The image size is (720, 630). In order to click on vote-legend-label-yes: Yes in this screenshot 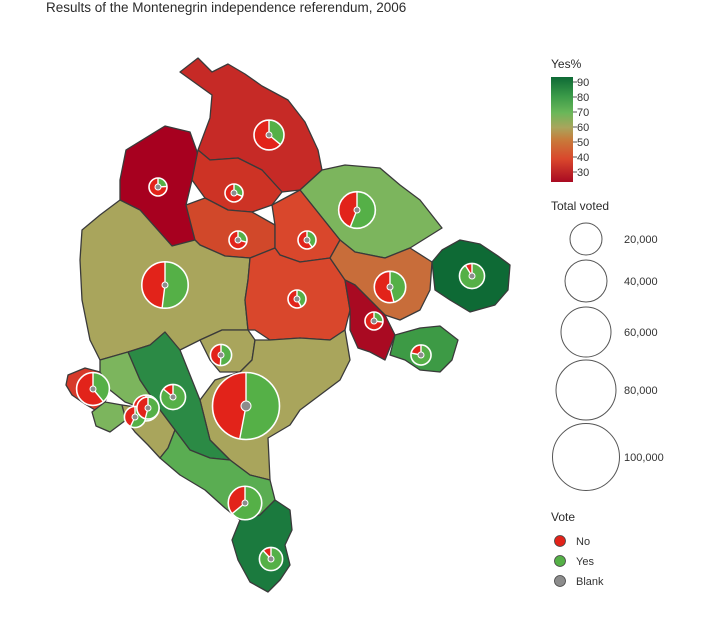, I will do `click(585, 562)`.